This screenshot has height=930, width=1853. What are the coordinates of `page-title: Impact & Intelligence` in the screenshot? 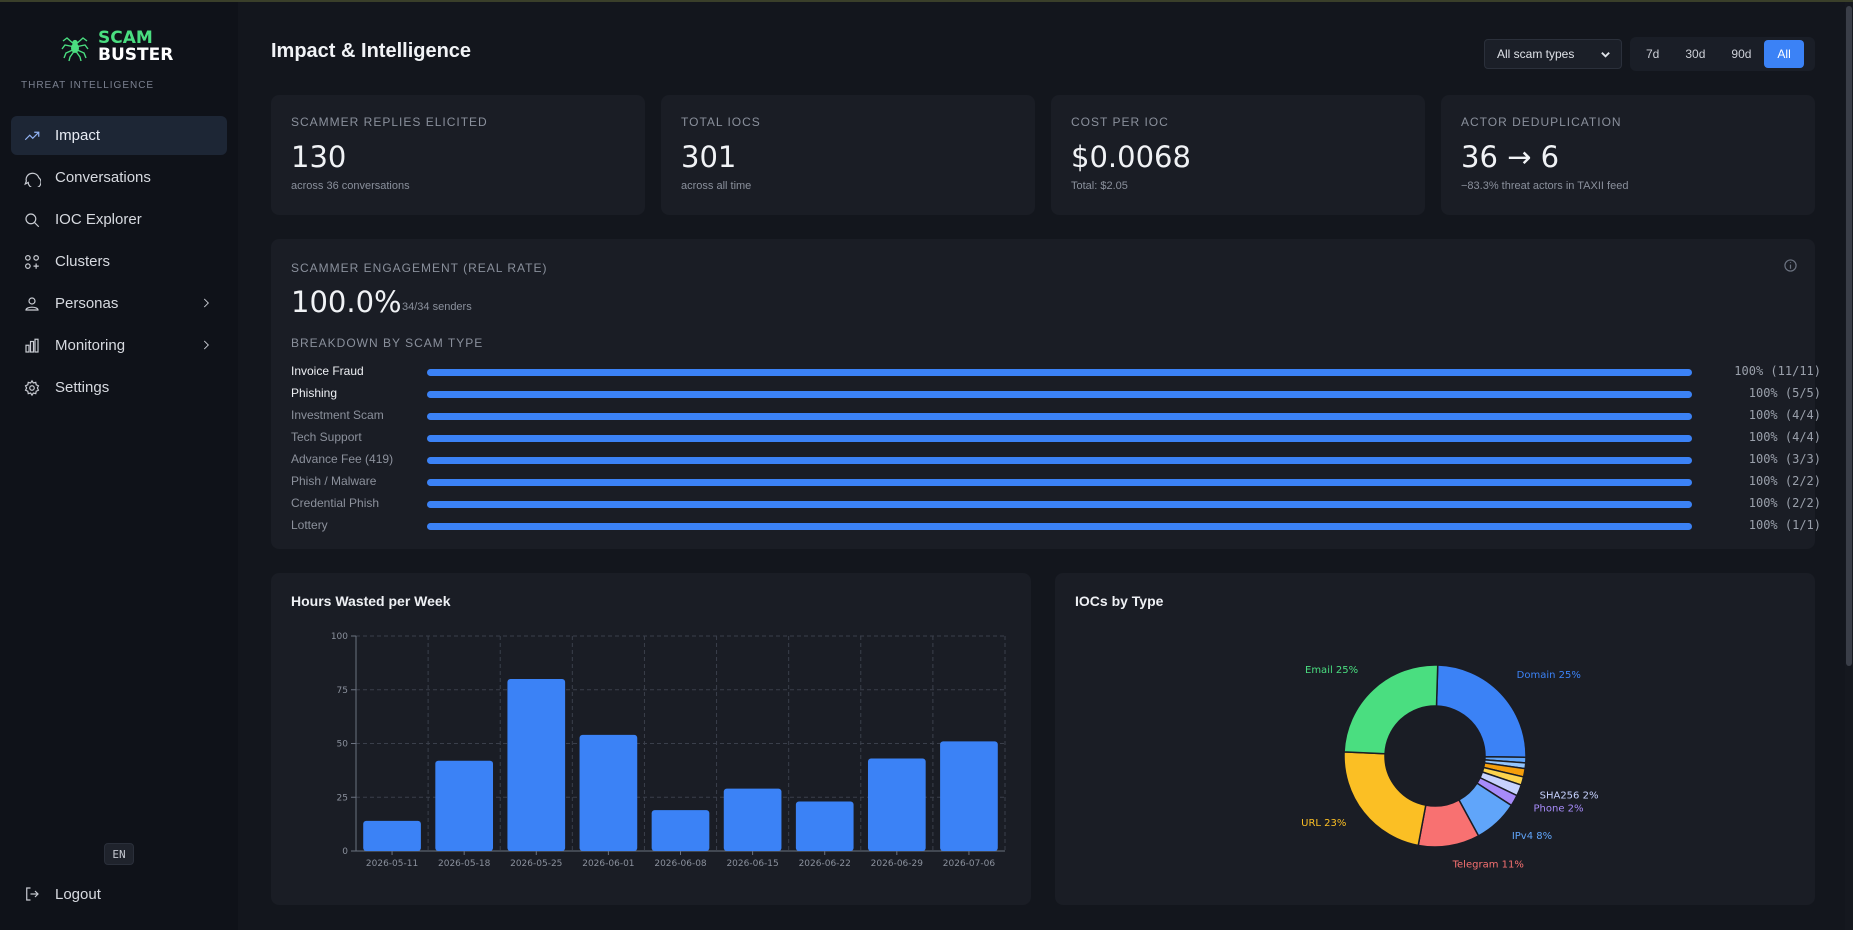 It's located at (371, 51).